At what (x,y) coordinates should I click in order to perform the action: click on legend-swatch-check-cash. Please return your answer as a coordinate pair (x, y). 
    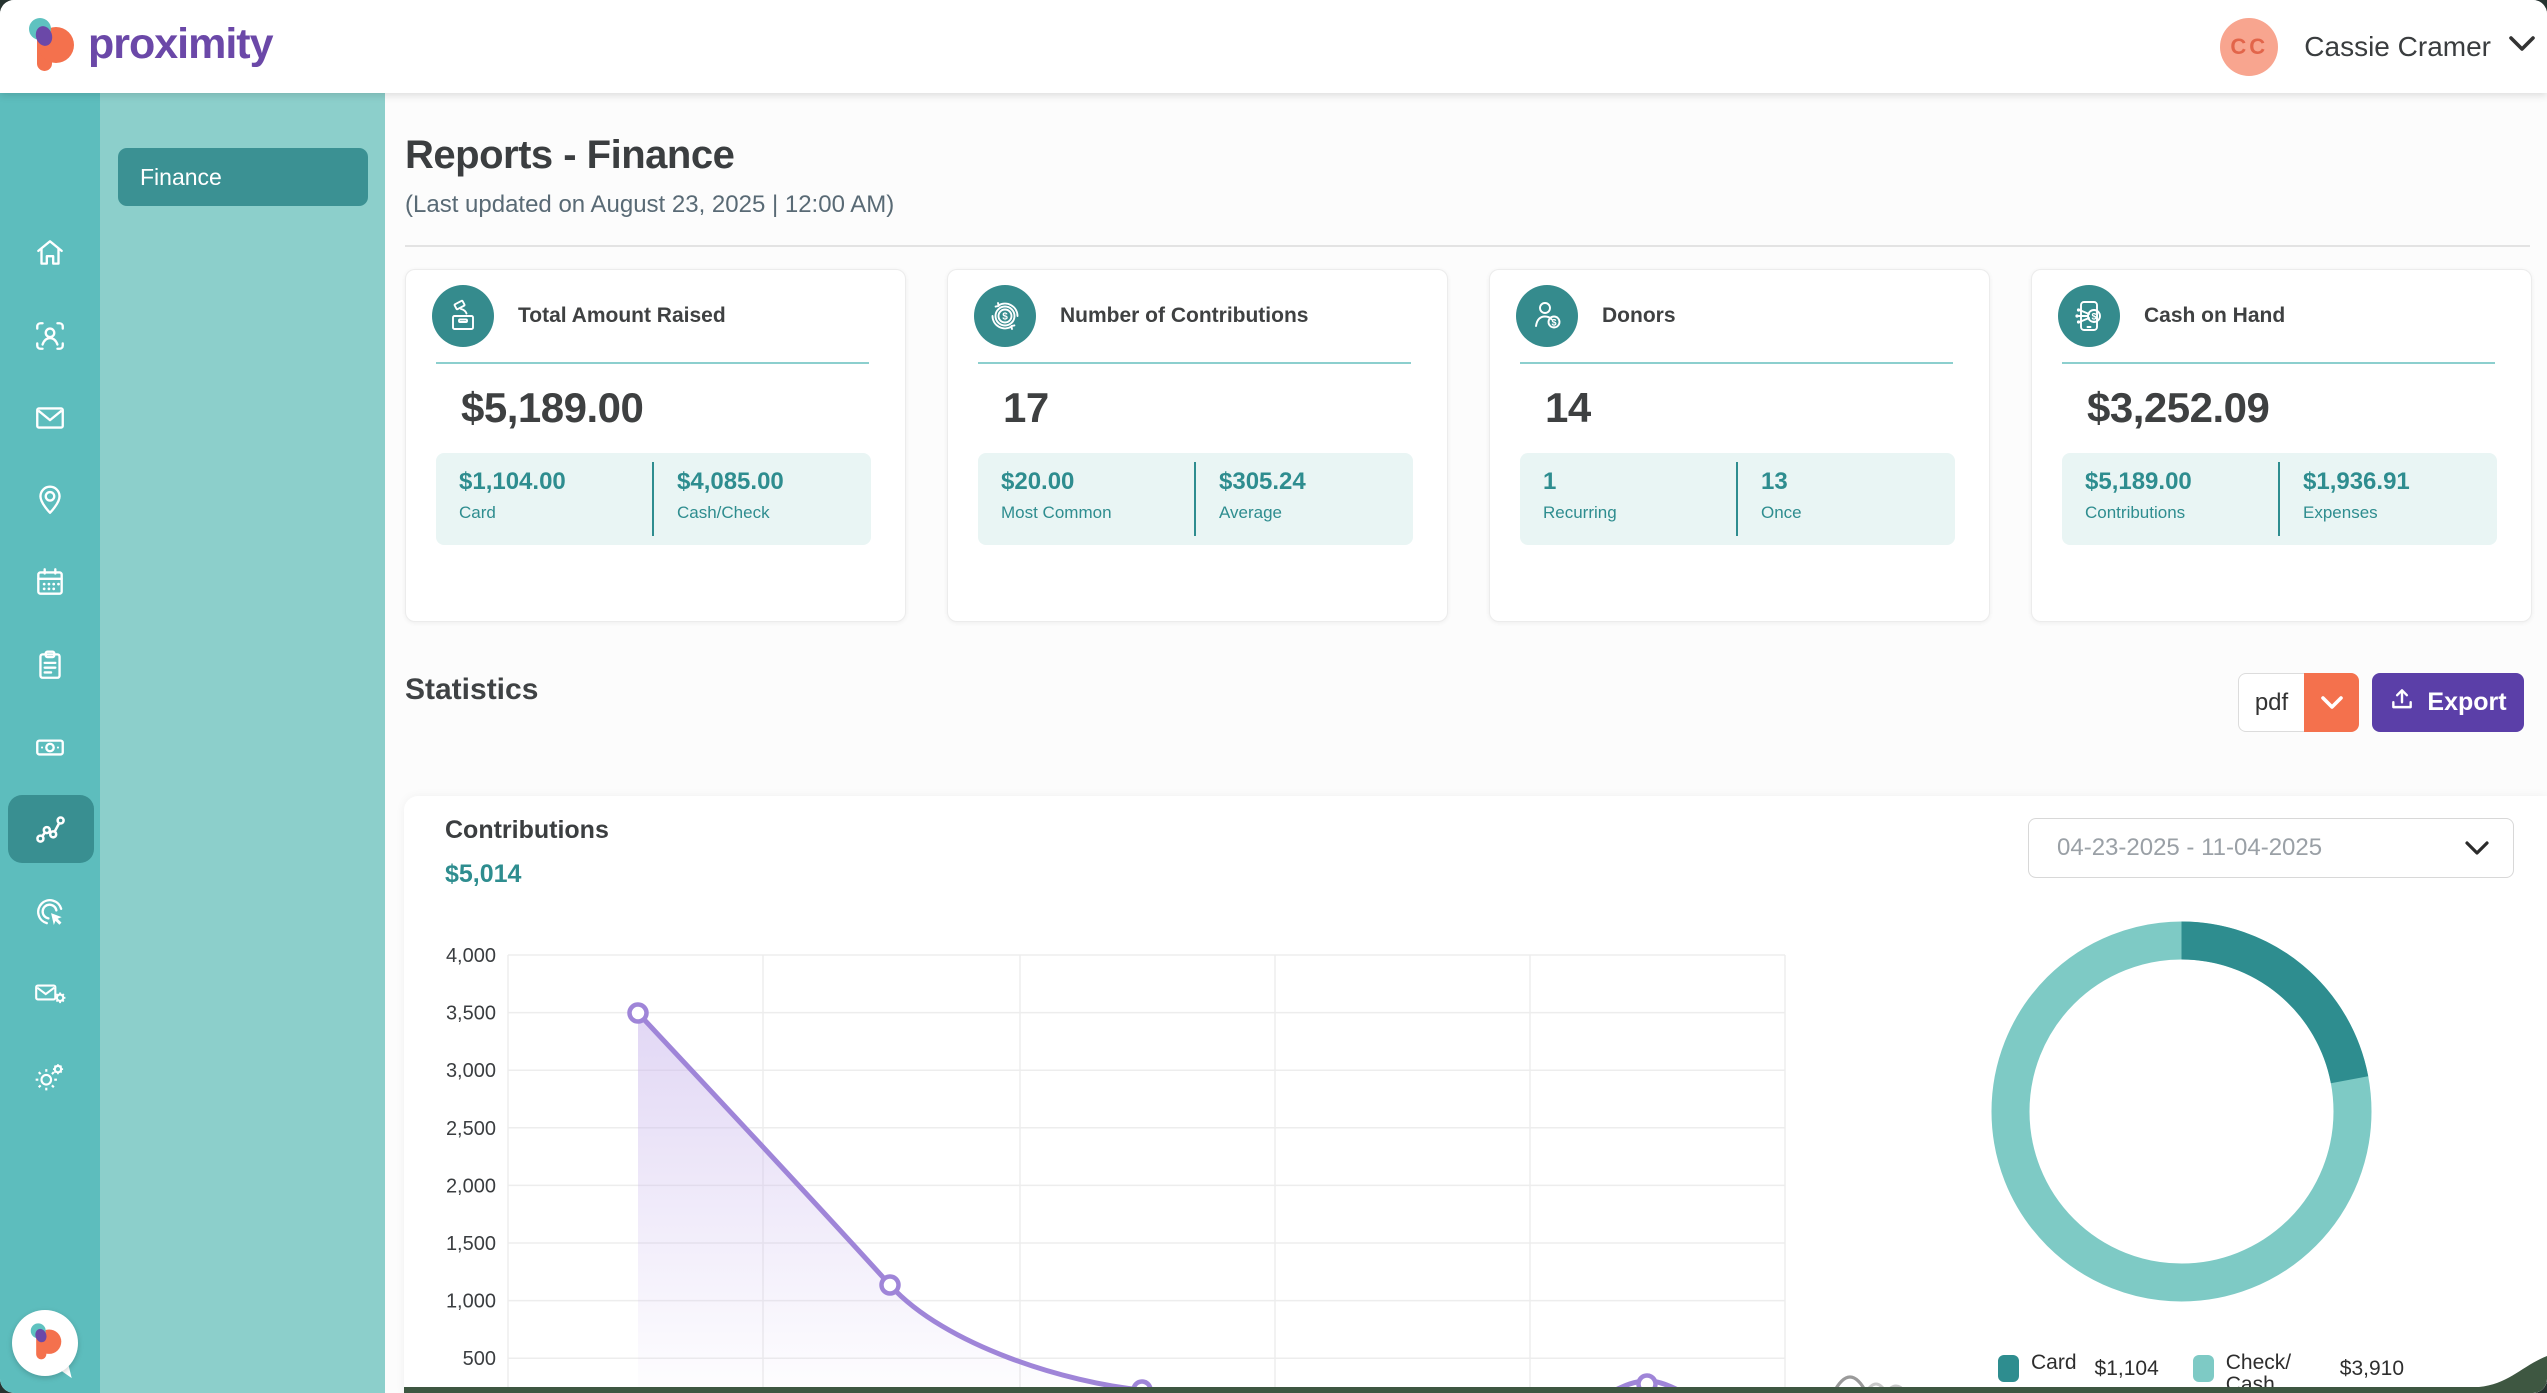
    Looking at the image, I should click on (2203, 1368).